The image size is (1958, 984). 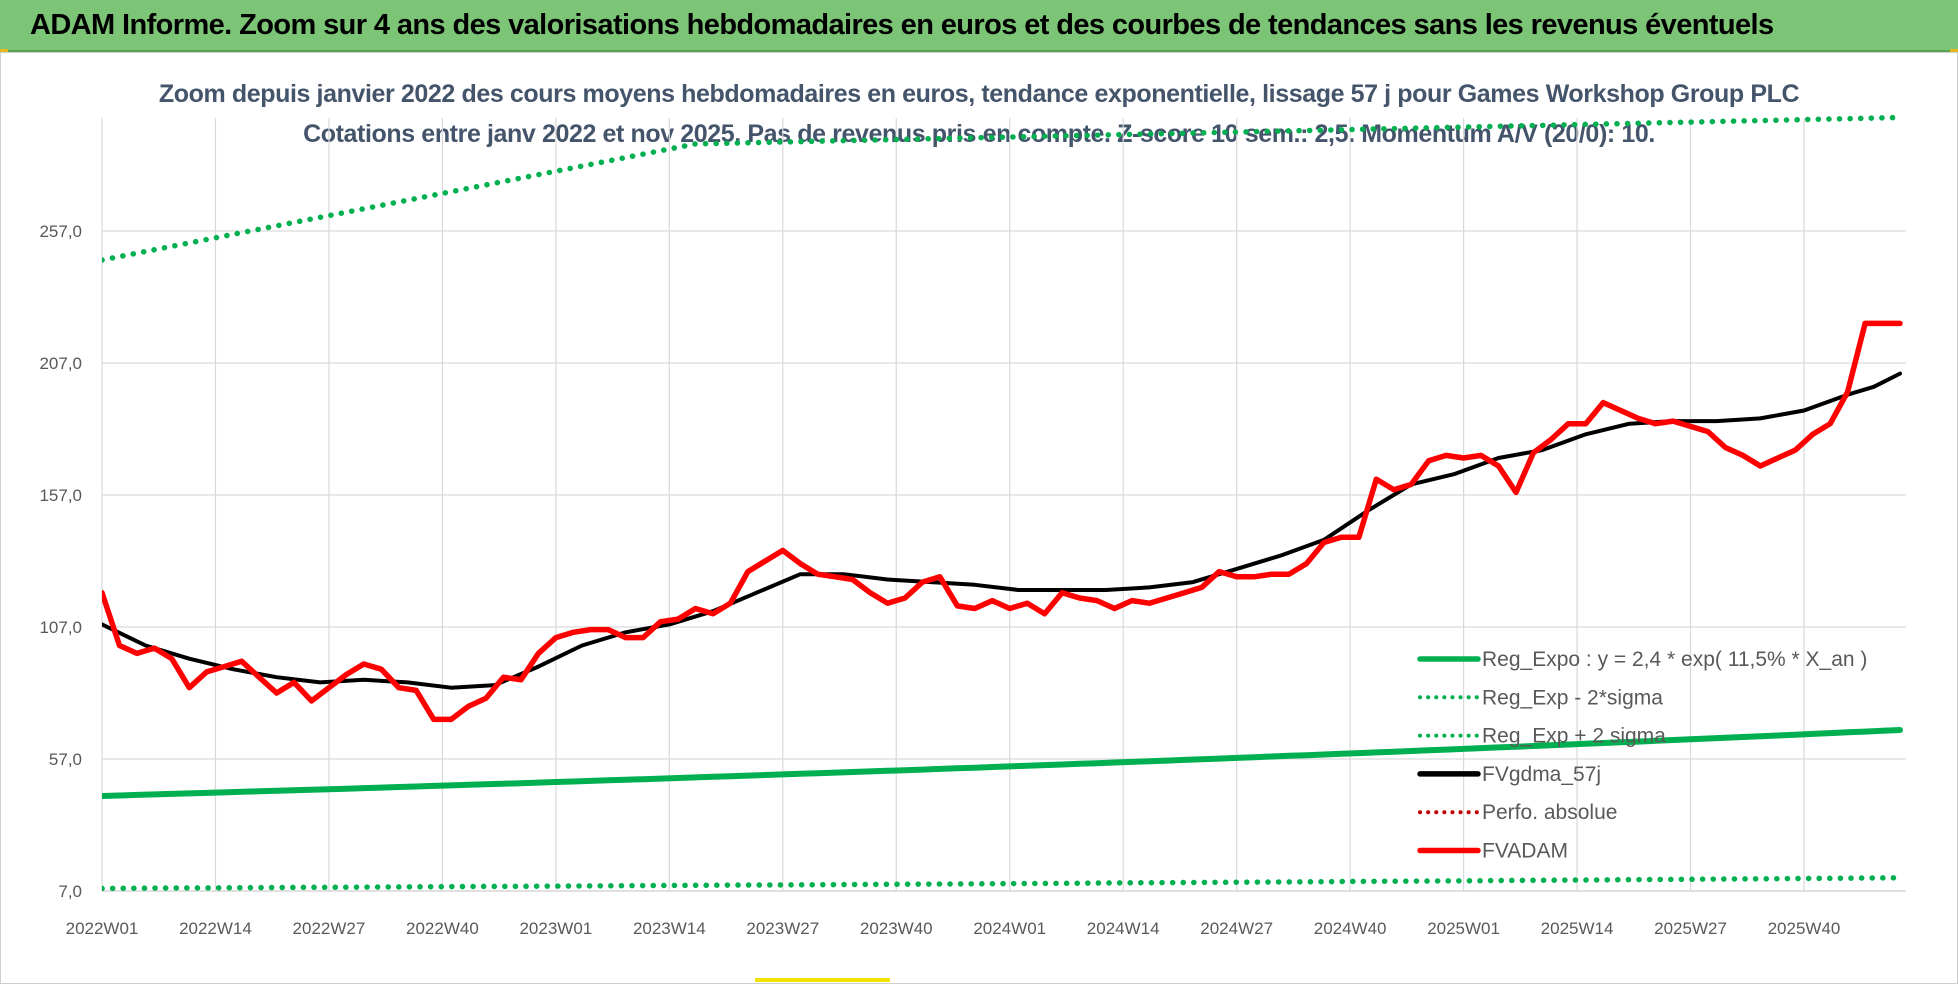 I want to click on y-tick-label: 57,0, so click(x=65, y=759).